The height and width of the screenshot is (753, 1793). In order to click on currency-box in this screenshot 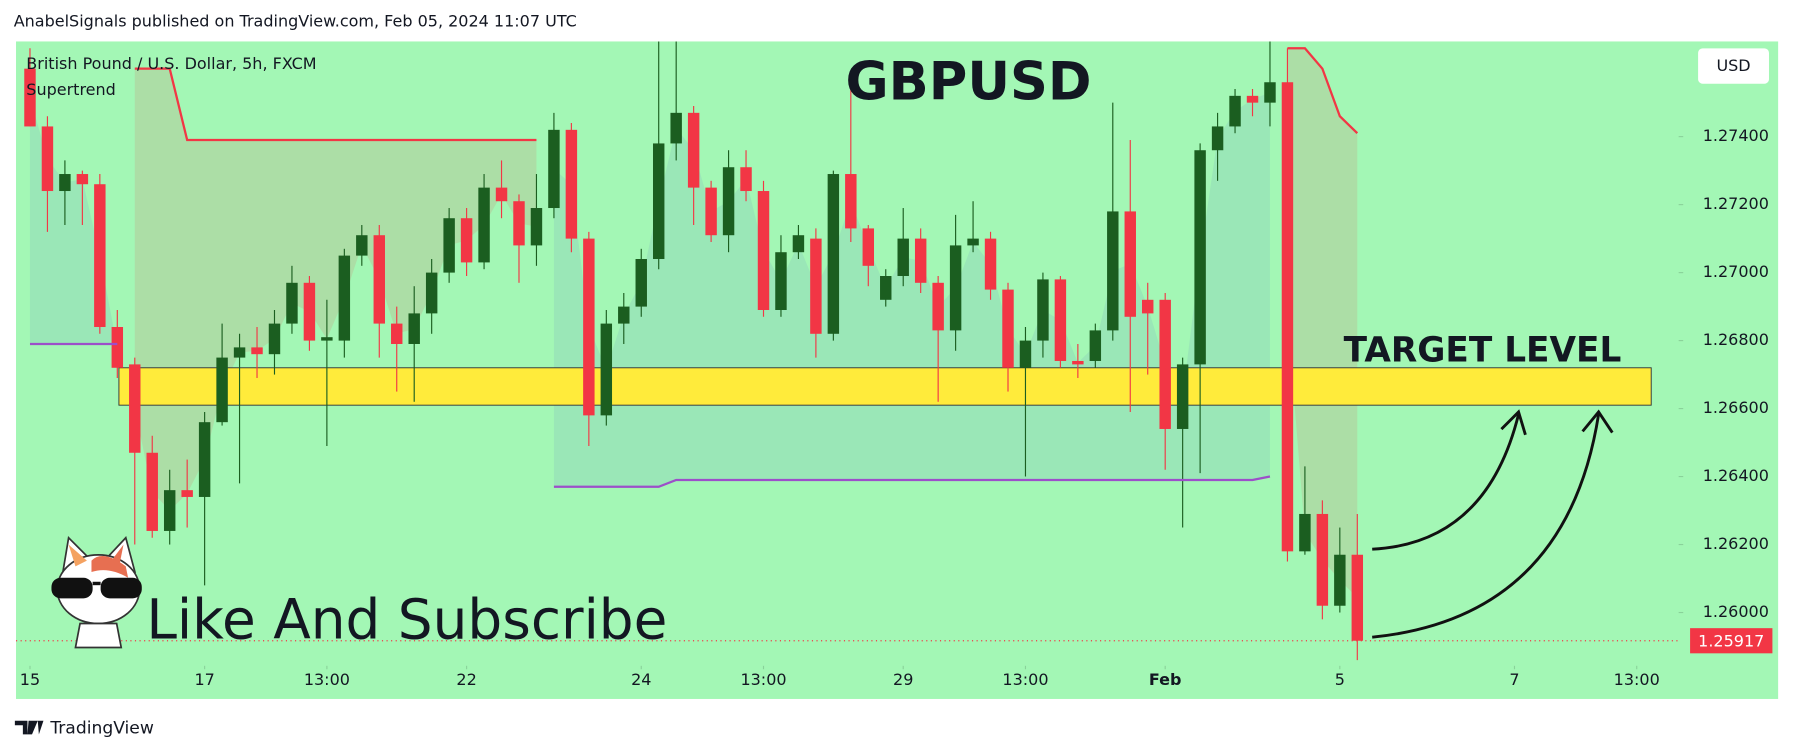, I will do `click(1733, 66)`.